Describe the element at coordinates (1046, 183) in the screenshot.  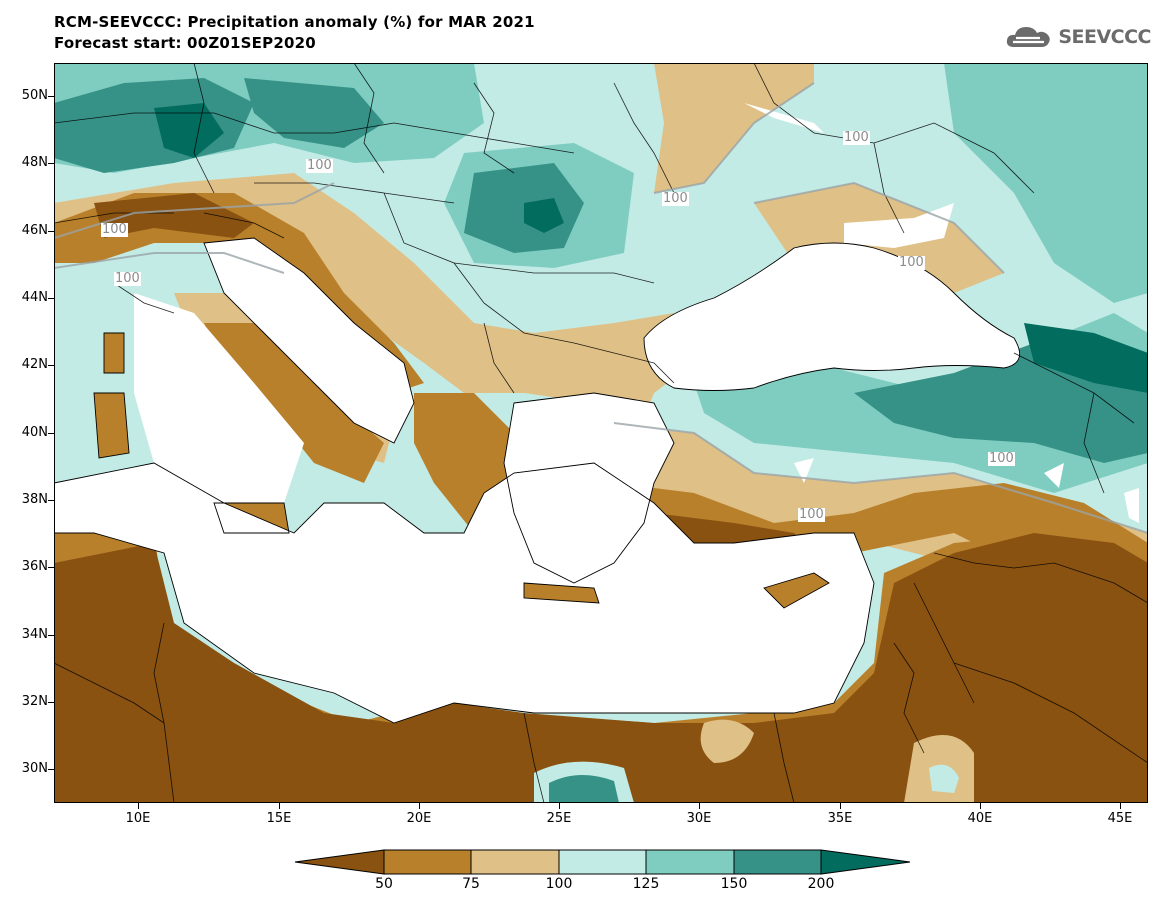
I see `wet-region-ukraine-east` at that location.